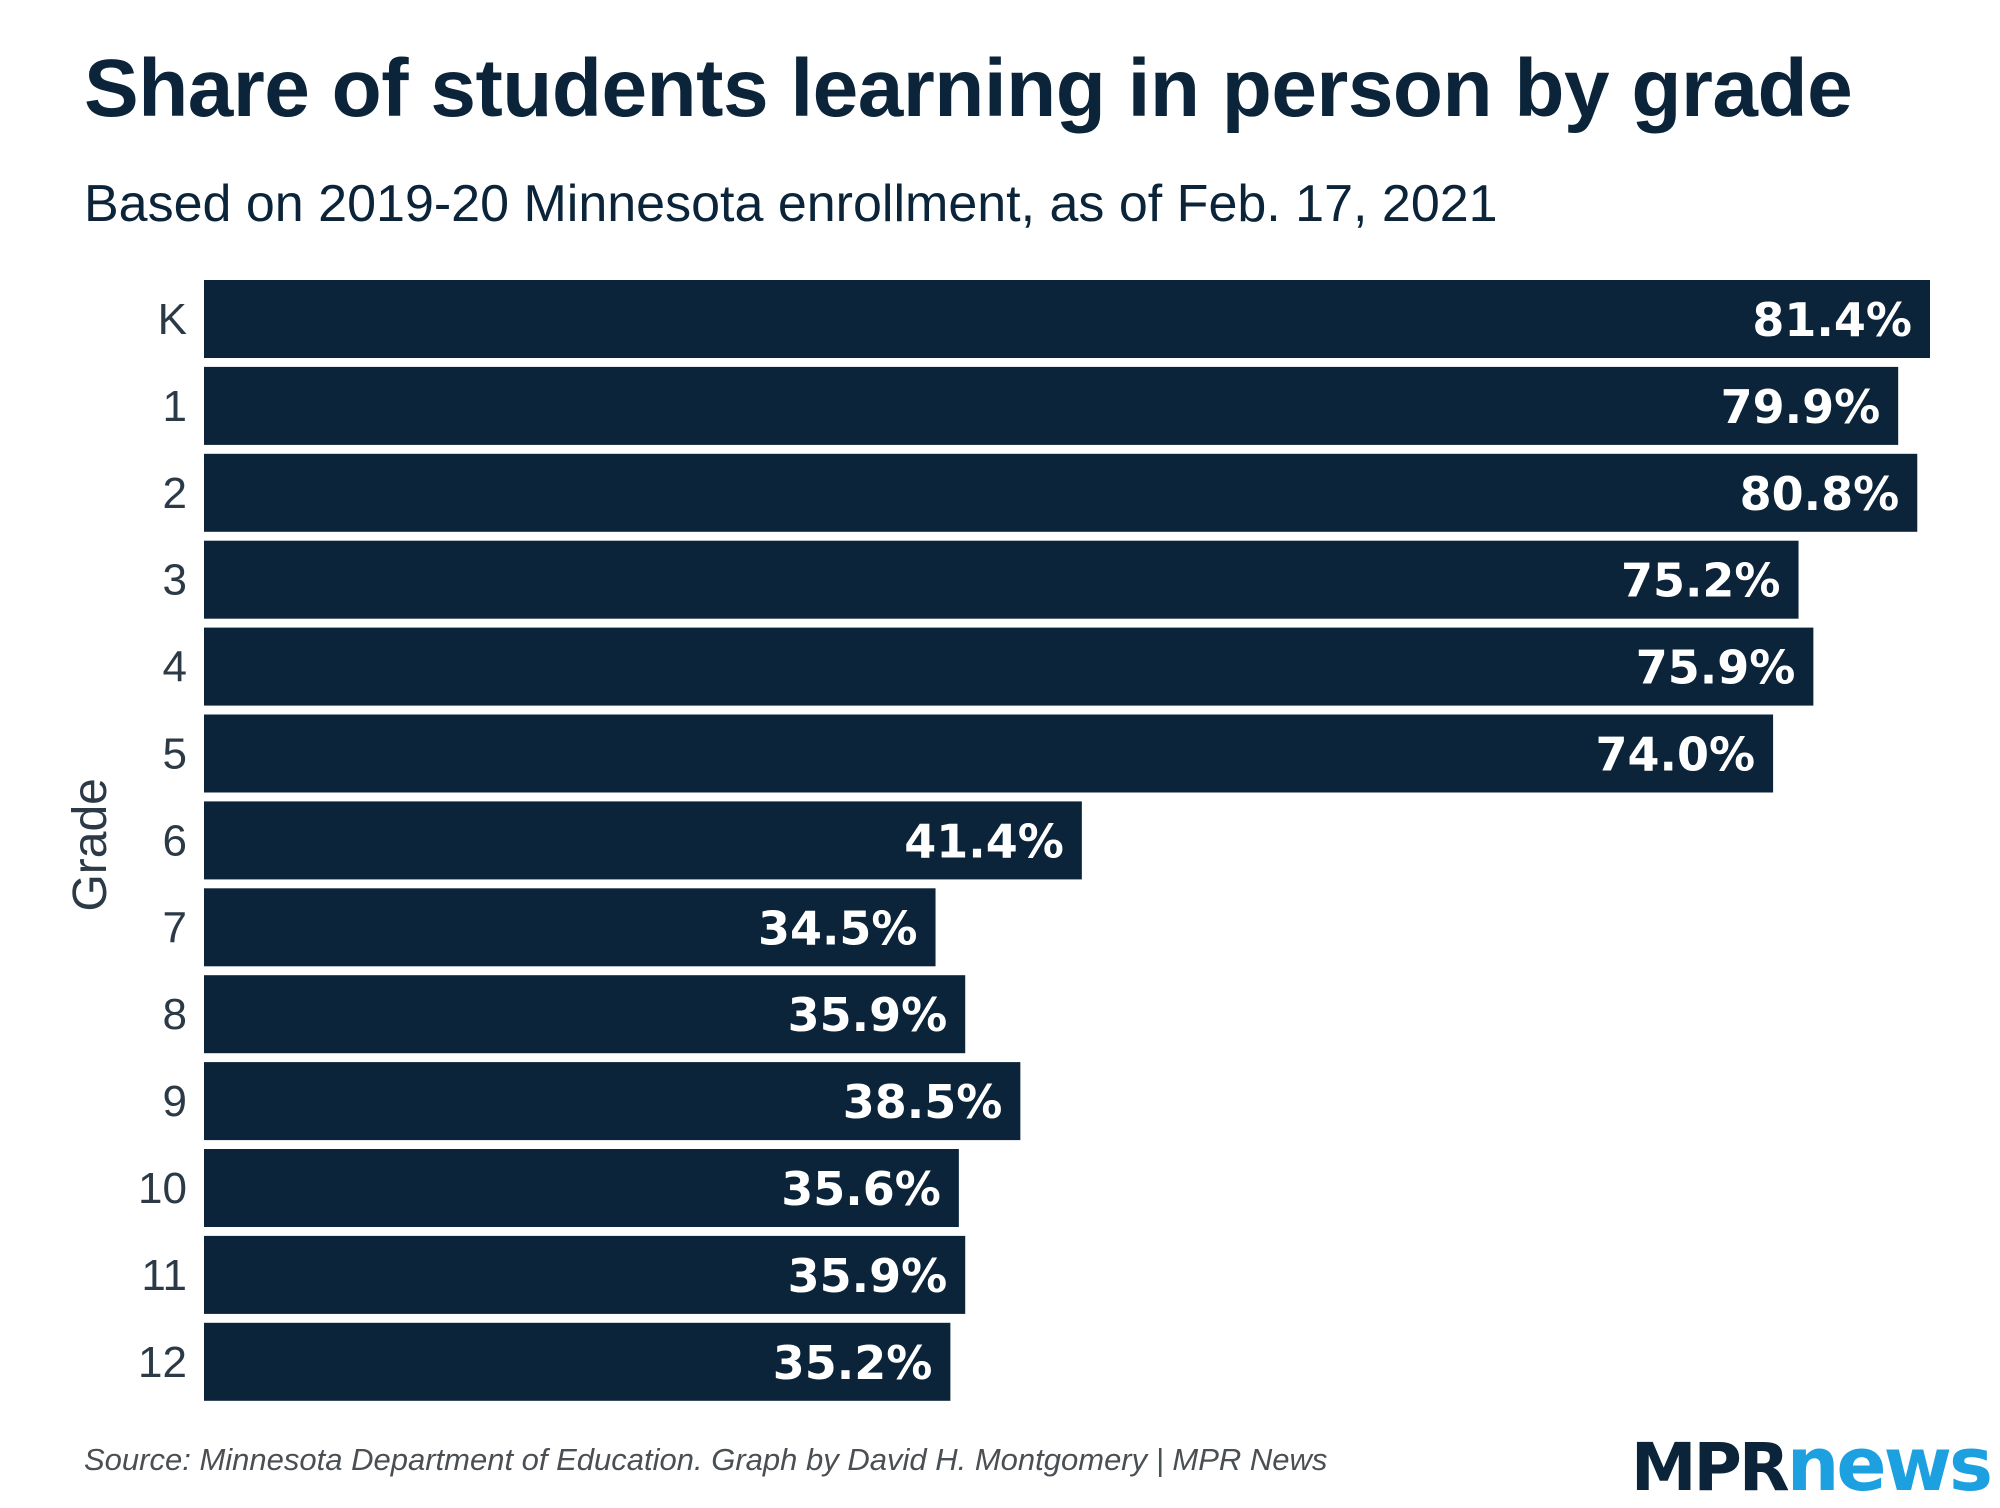 This screenshot has height=1508, width=2000. Describe the element at coordinates (861, 1189) in the screenshot. I see `data-label: 35.6%` at that location.